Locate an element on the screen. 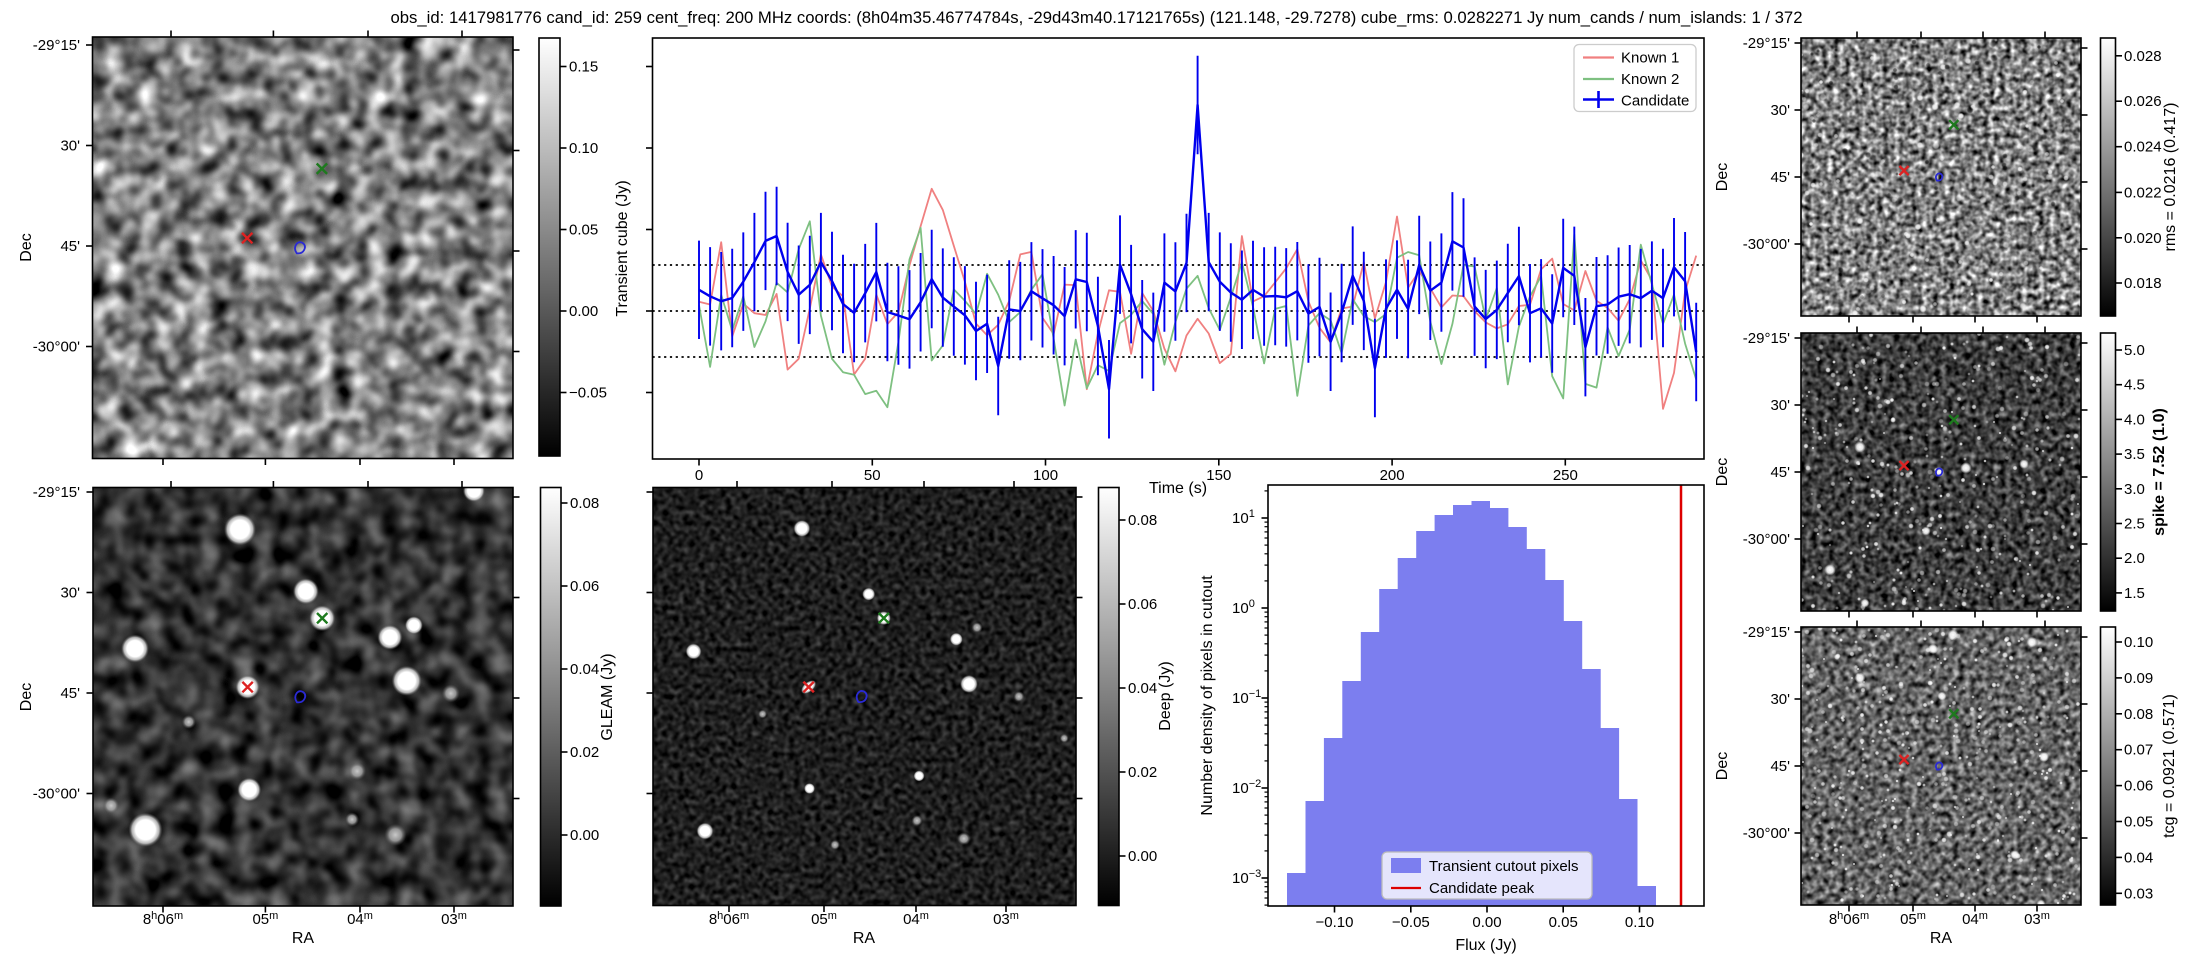  svg-text: 3.0 is located at coordinates (2134, 489).